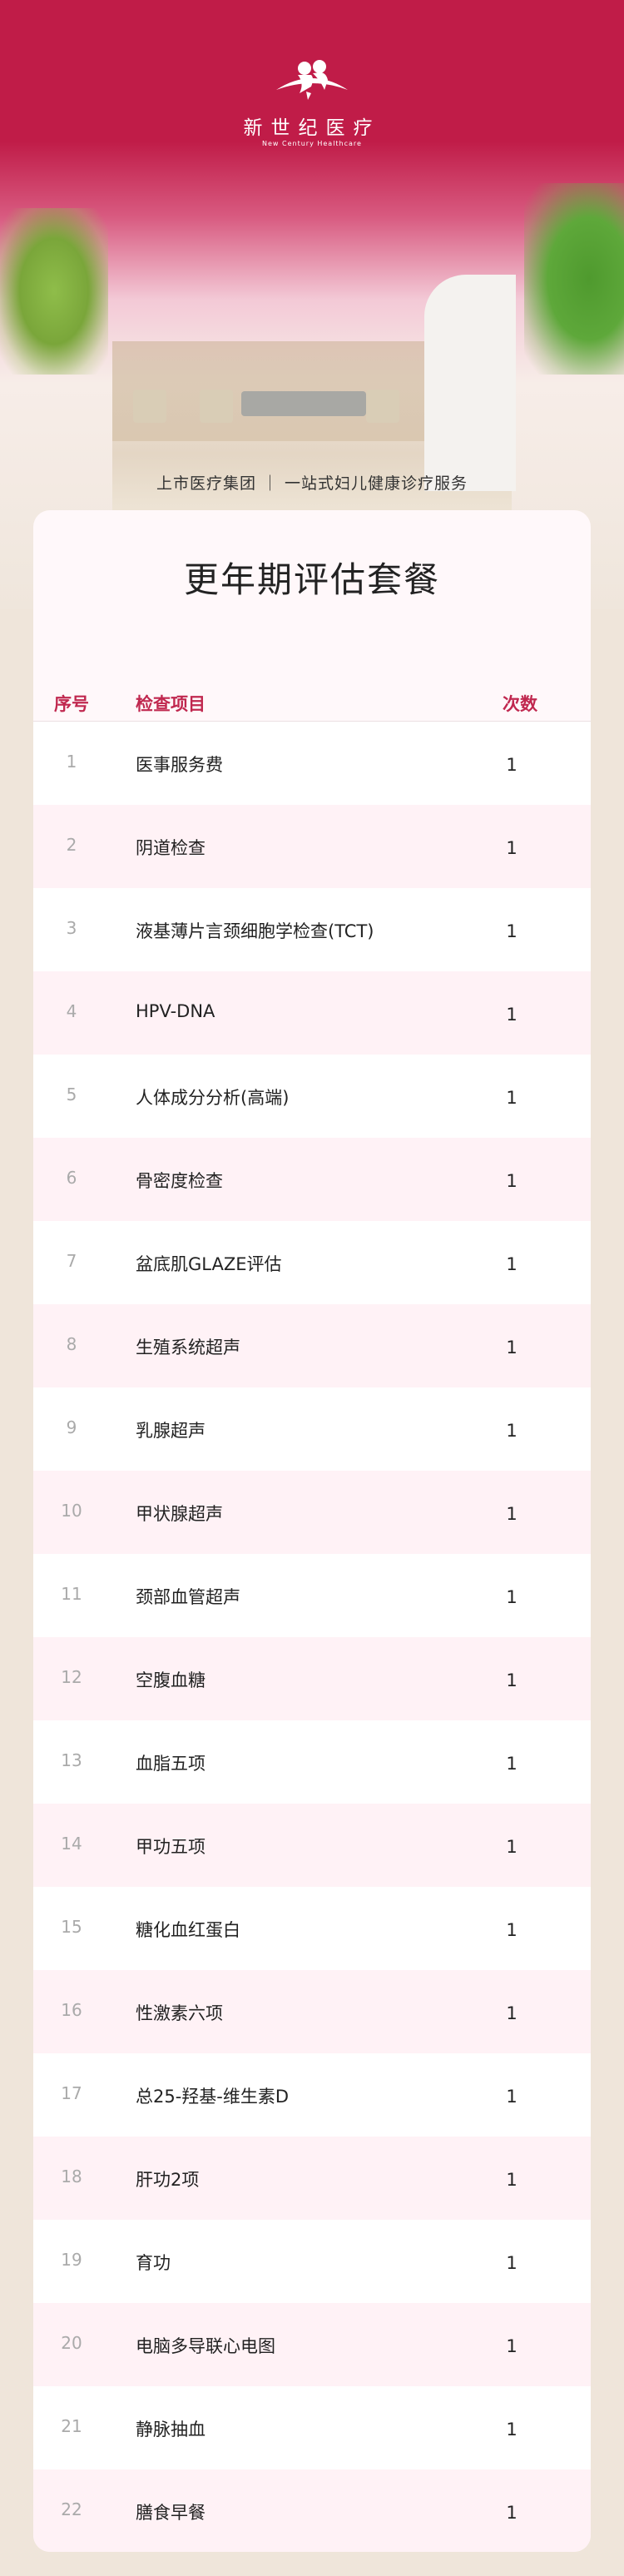 The height and width of the screenshot is (2576, 624). What do you see at coordinates (179, 765) in the screenshot?
I see `row-item: 医事服务费` at bounding box center [179, 765].